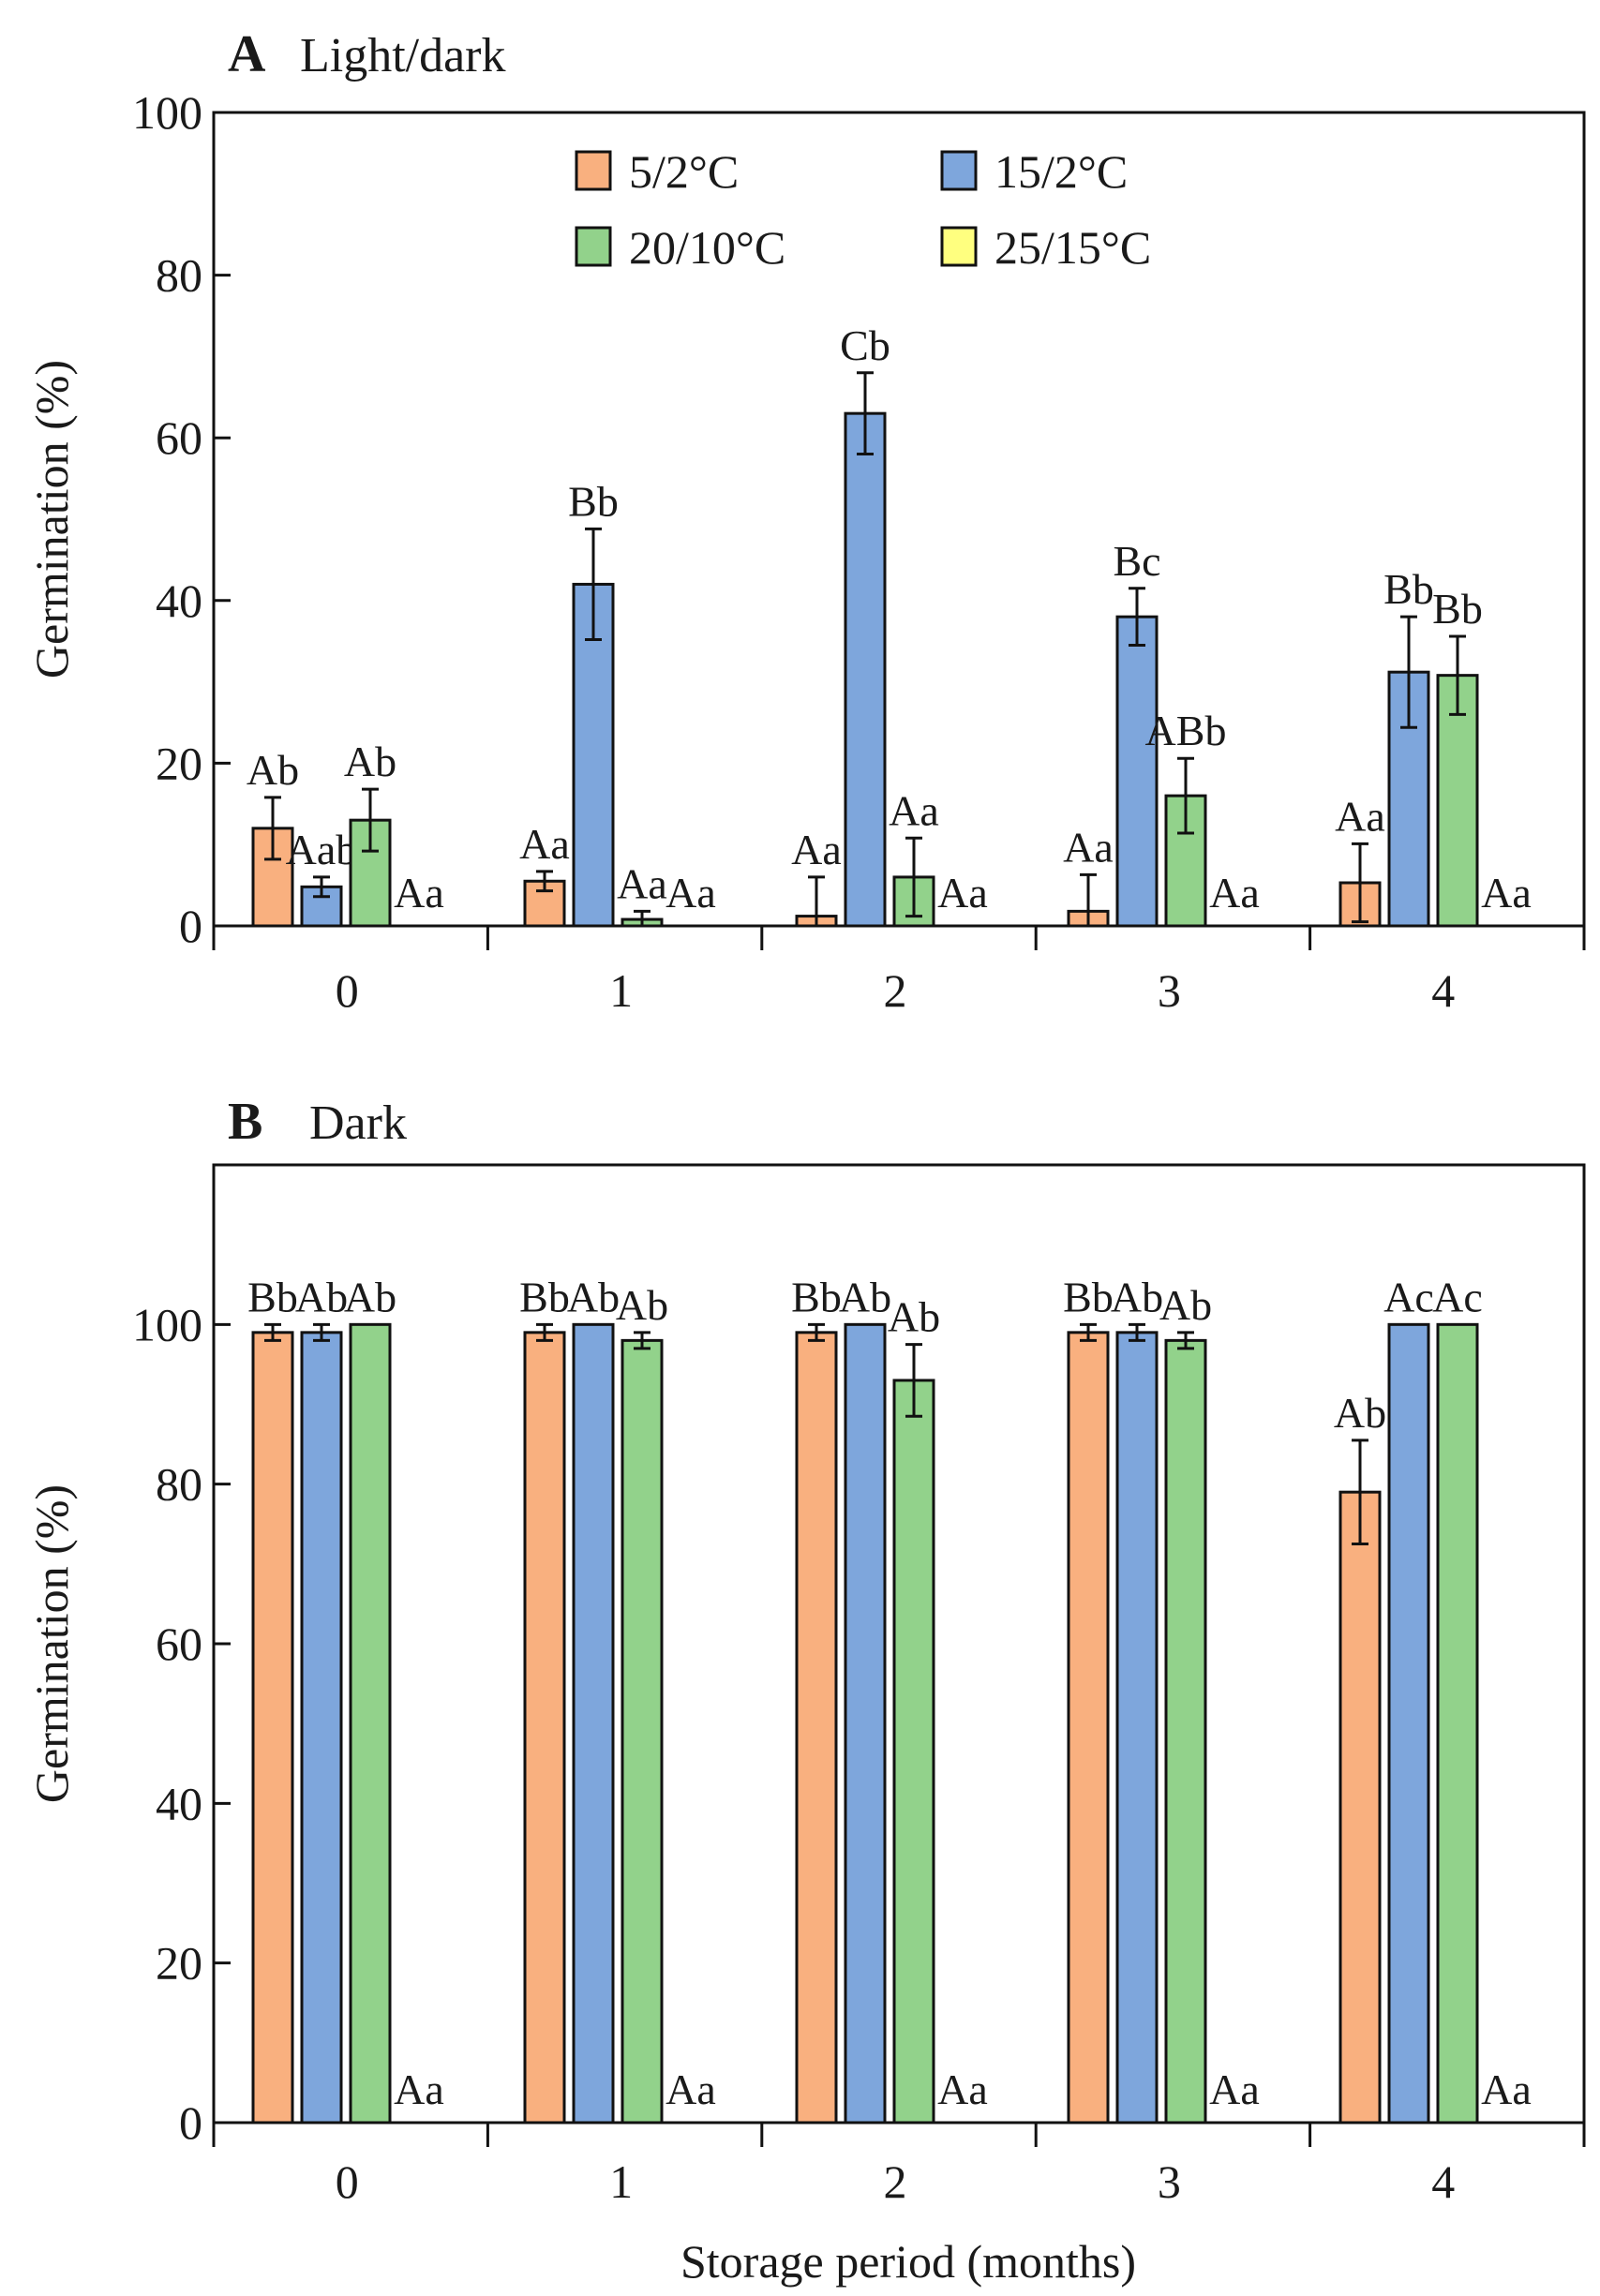 Image resolution: width=1600 pixels, height=2296 pixels. Describe the element at coordinates (1072, 248) in the screenshot. I see `legend-label: 25/15°C` at that location.